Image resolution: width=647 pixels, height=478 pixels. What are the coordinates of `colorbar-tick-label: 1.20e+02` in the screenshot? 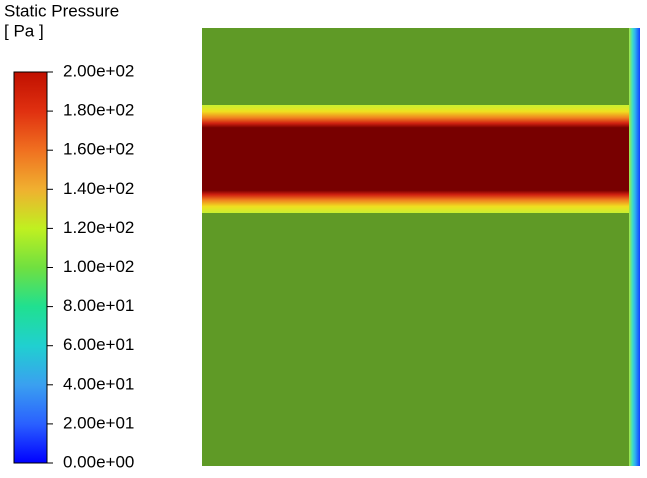 It's located at (98, 227).